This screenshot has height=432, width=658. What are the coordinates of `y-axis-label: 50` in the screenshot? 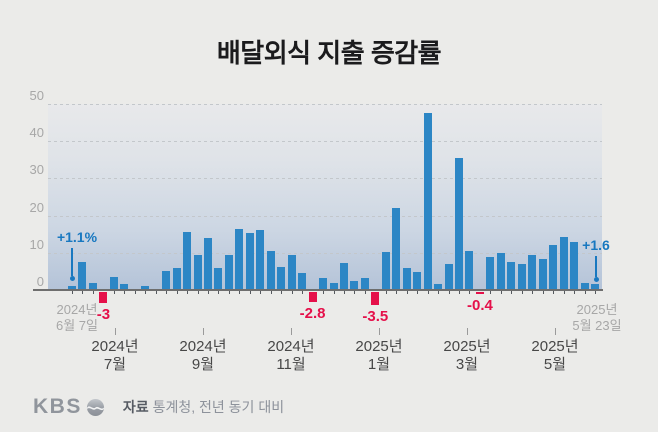 It's located at (36, 95).